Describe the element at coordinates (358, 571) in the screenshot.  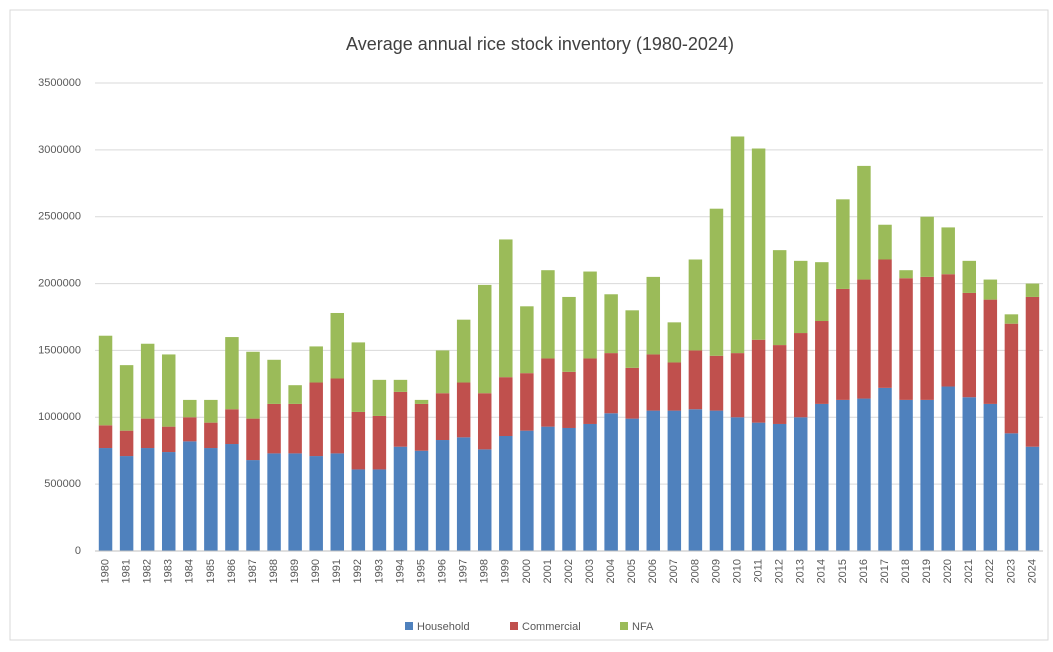
I see `x-tick-label: 1992` at that location.